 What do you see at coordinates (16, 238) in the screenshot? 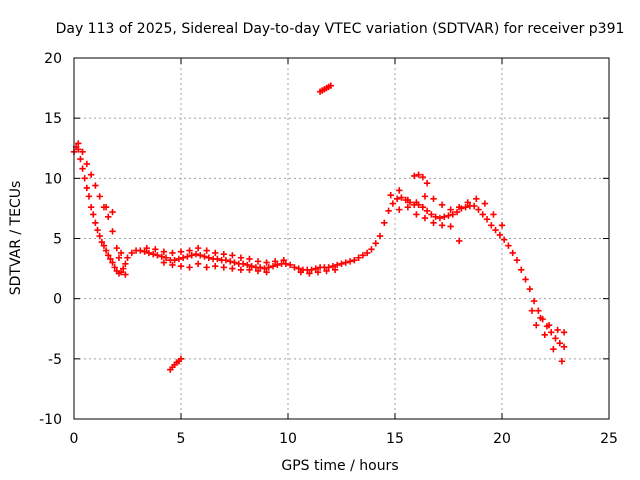
I see `y-axis-label: SDTVAR / TECUs` at bounding box center [16, 238].